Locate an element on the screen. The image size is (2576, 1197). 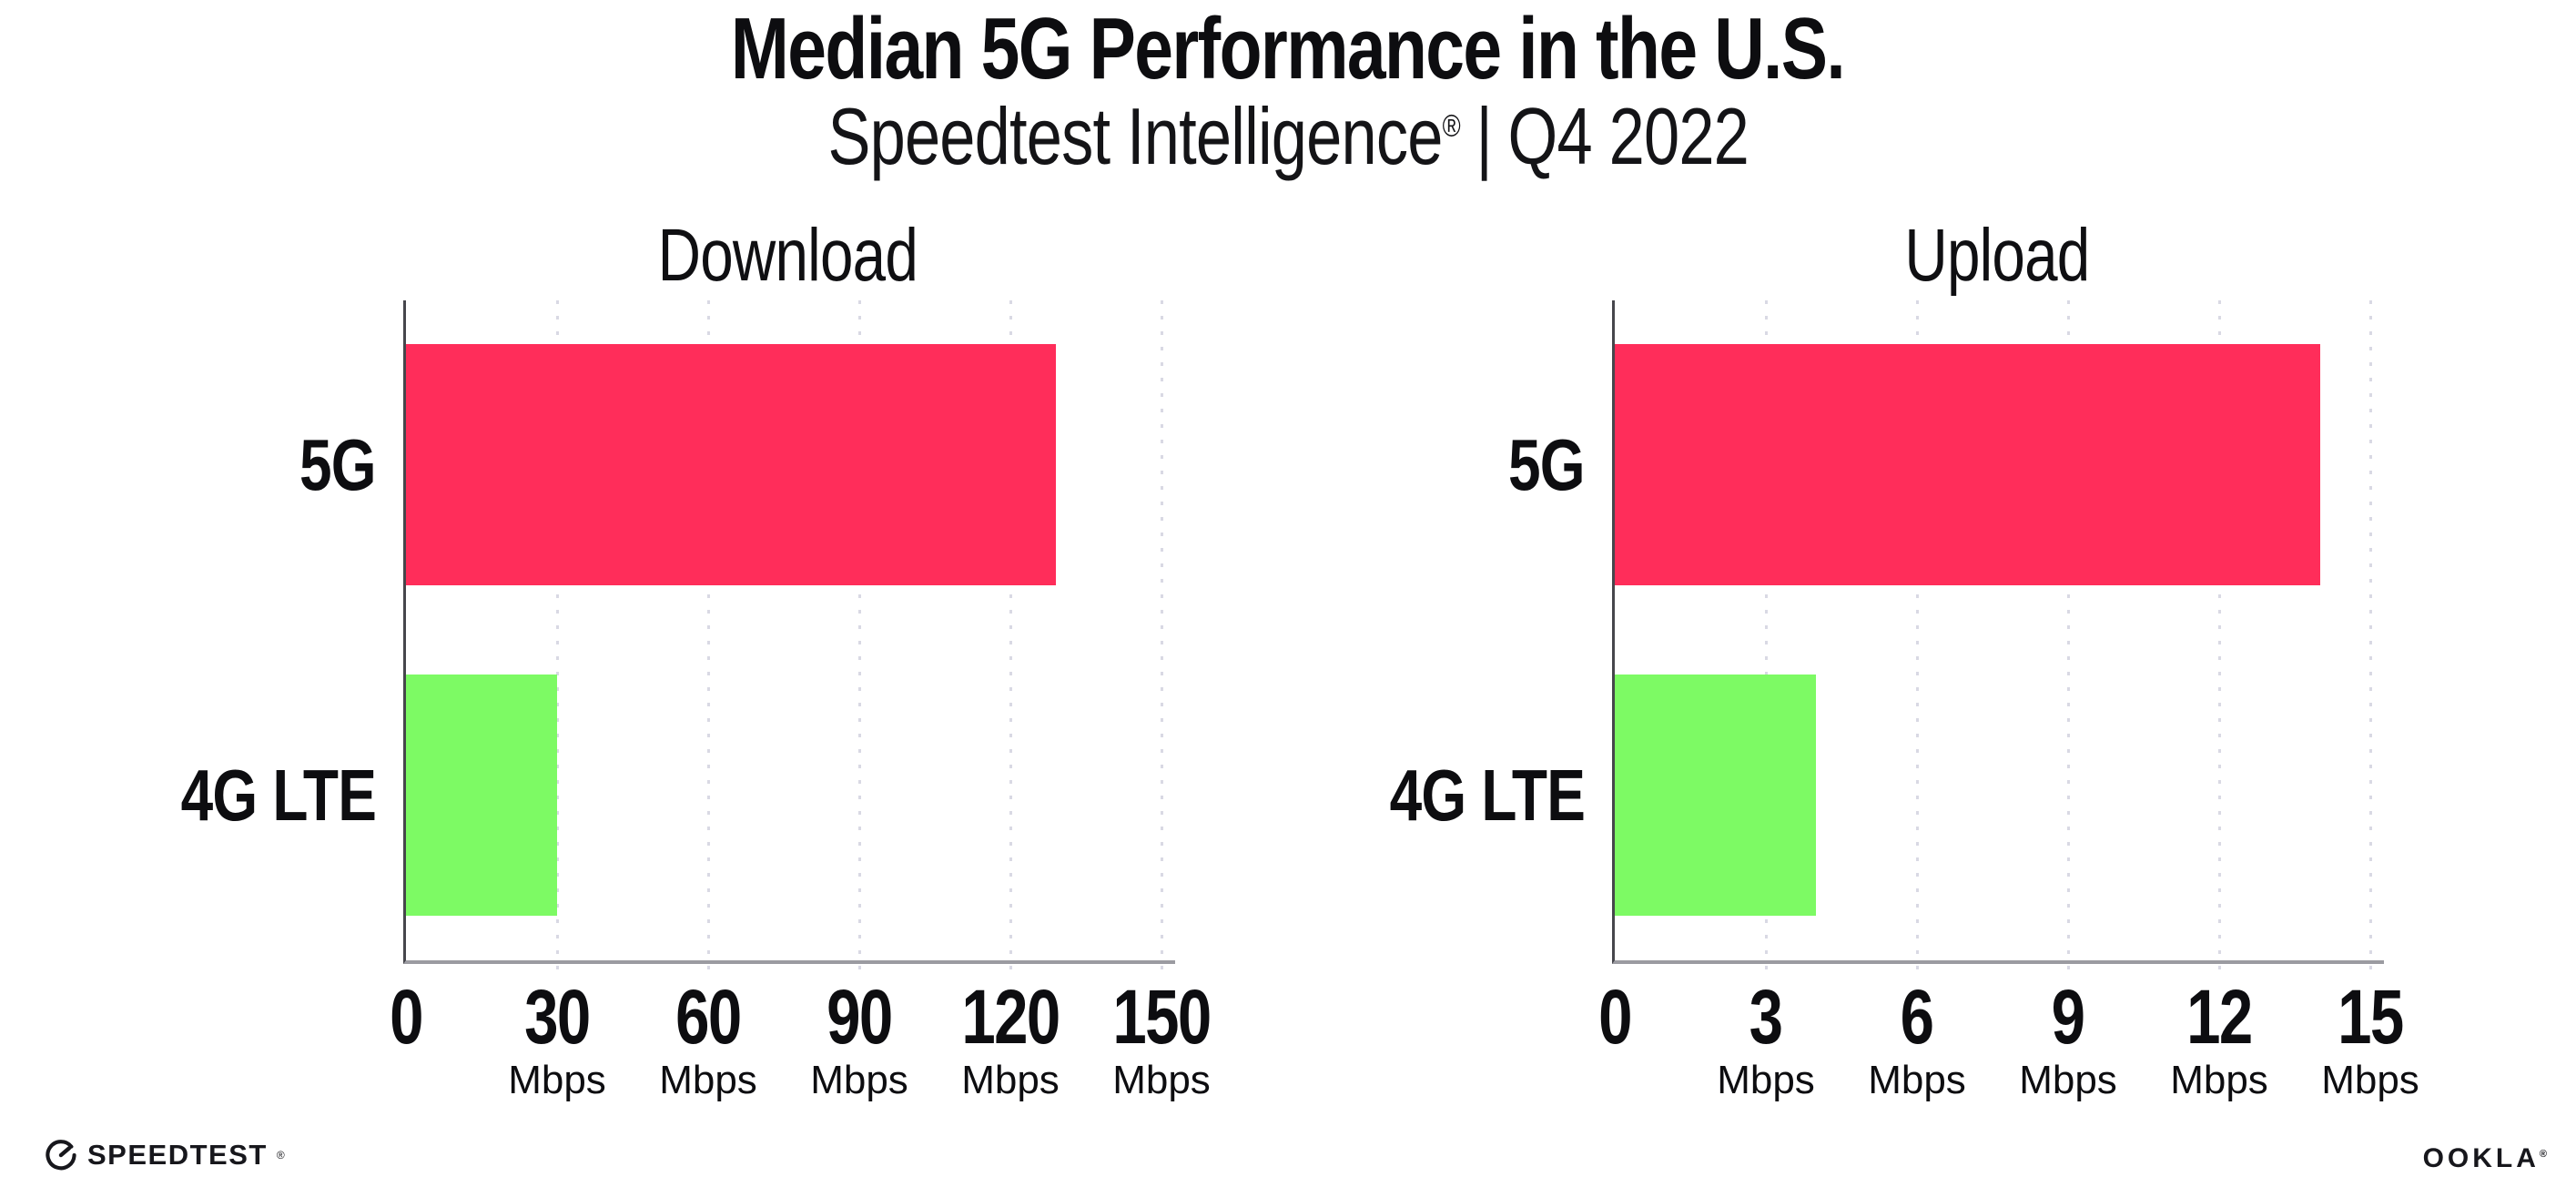
x-tick-value: 15 is located at coordinates (2370, 1017).